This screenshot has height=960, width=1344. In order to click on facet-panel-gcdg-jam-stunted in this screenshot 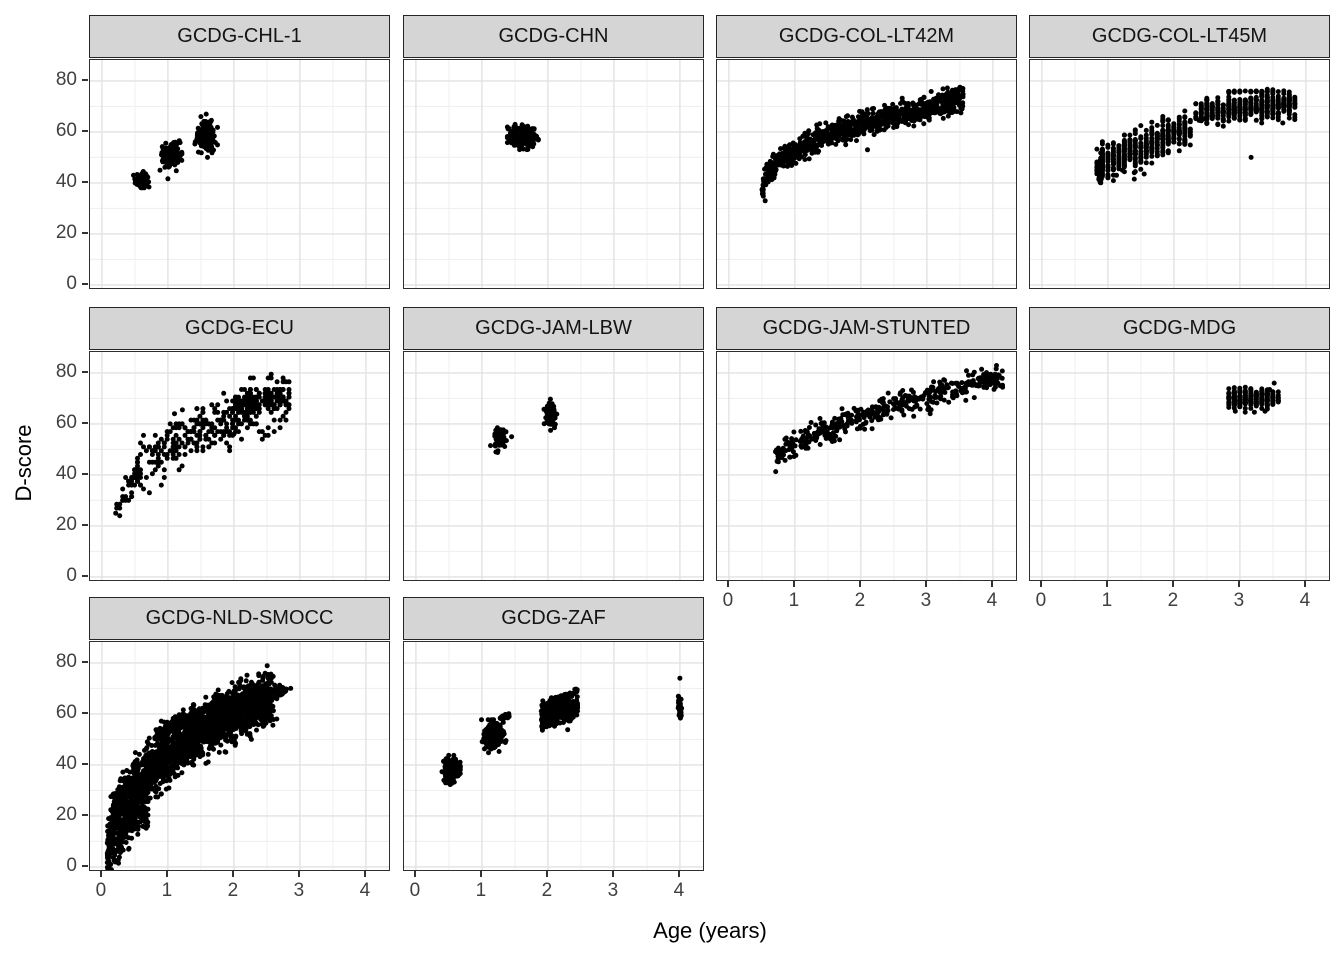, I will do `click(866, 466)`.